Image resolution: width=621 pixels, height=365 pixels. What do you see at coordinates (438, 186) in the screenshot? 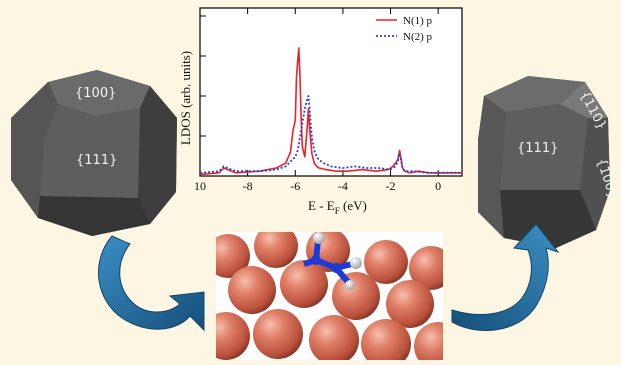
I see `x-tick-label: 0` at bounding box center [438, 186].